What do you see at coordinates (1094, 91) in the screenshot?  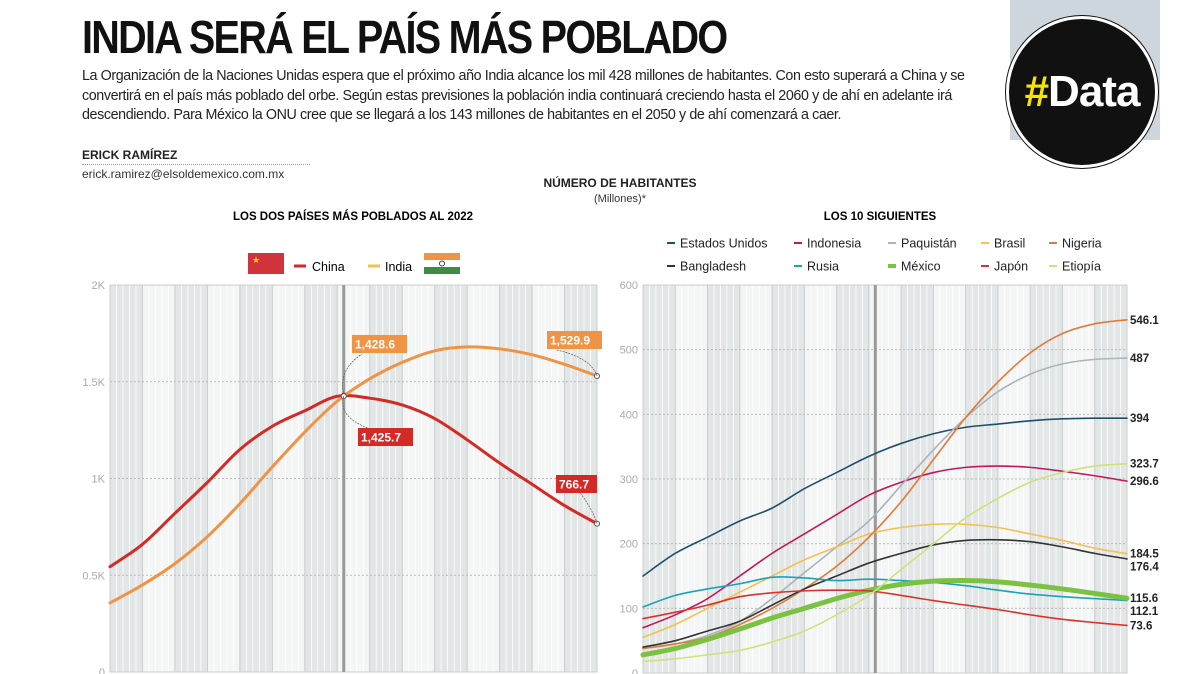 I see `logo-text: Data` at bounding box center [1094, 91].